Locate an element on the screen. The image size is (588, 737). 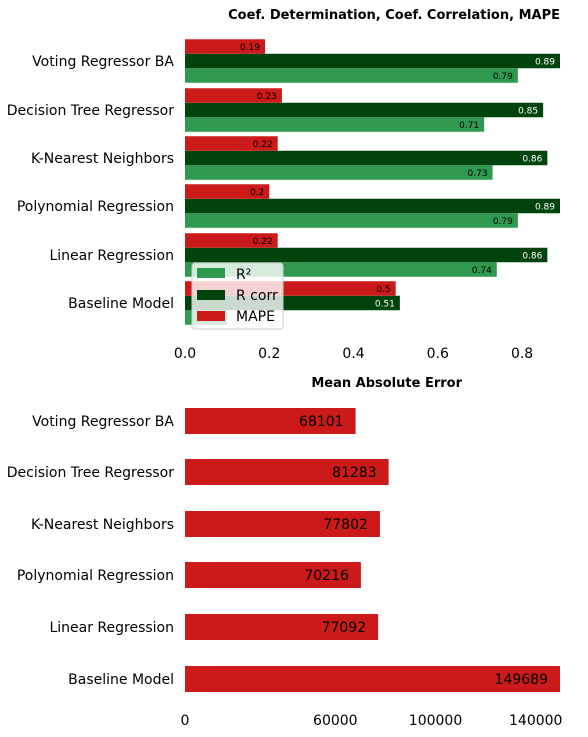
category-label-baseline-model: Baseline Model is located at coordinates (121, 304).